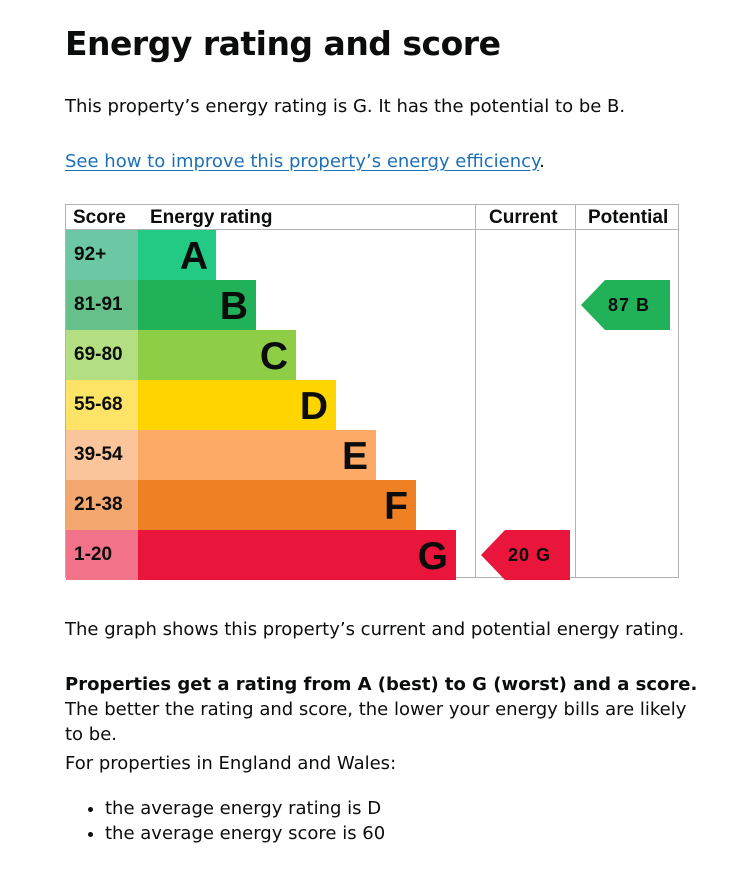  Describe the element at coordinates (273, 356) in the screenshot. I see `band-letter: C` at that location.